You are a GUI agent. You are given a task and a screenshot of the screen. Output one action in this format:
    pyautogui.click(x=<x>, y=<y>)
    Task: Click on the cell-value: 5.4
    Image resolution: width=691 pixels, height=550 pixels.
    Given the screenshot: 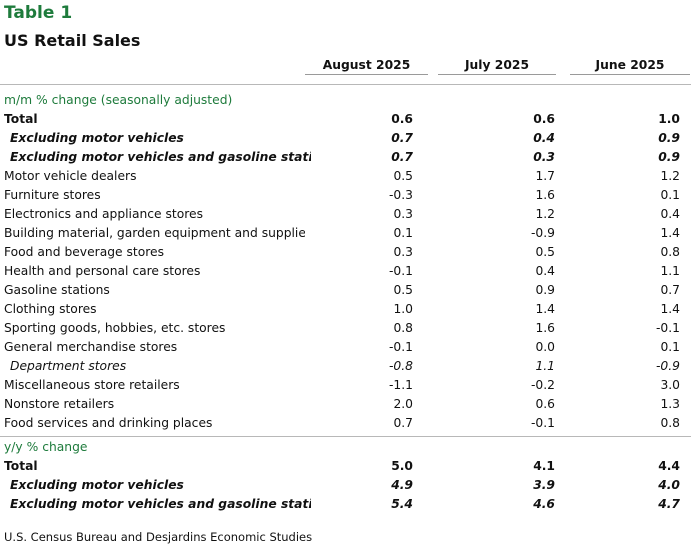 What is the action you would take?
    pyautogui.click(x=402, y=504)
    